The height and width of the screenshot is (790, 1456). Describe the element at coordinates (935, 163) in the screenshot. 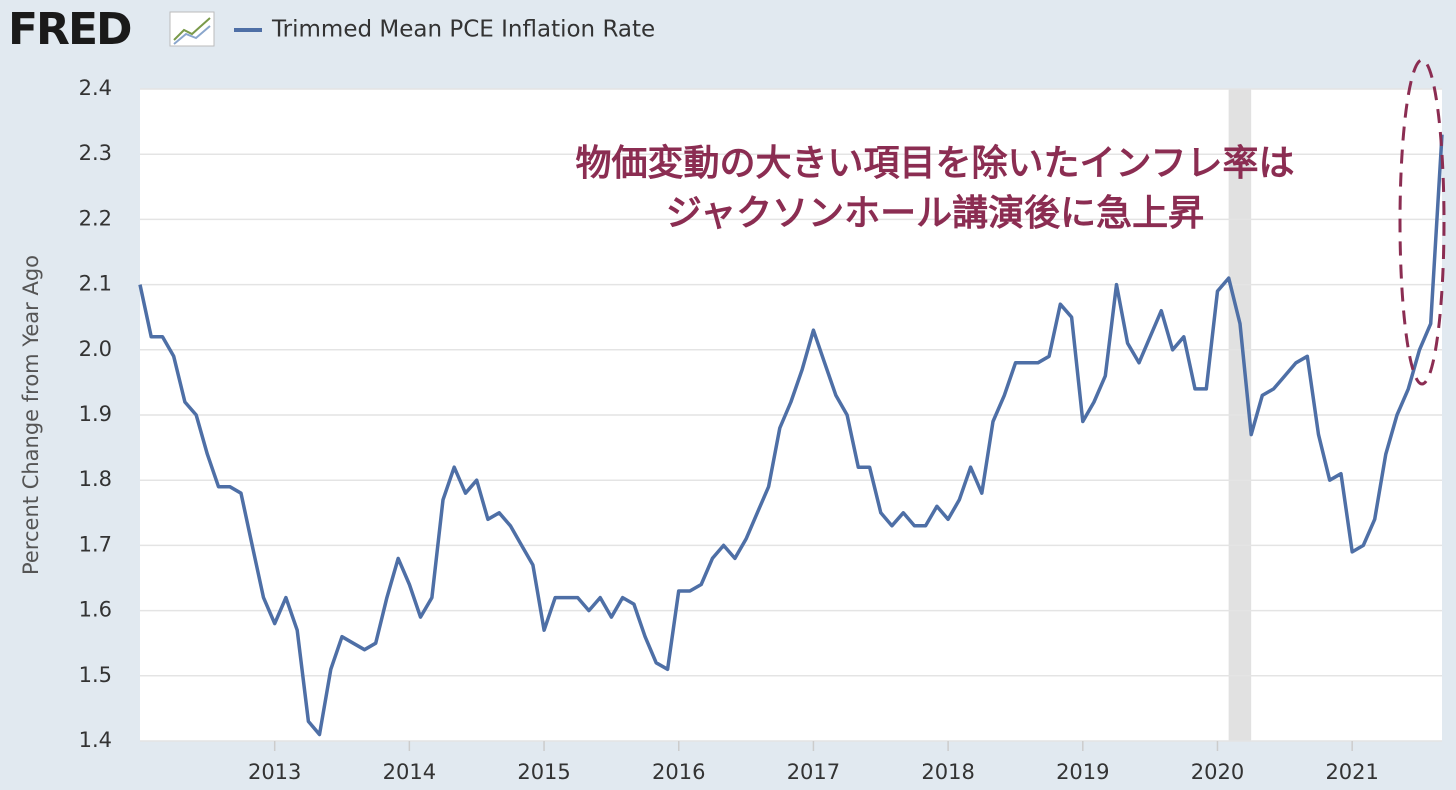

I see `annotation: 物価変動の大きい項目を除いたインフレ率は` at that location.